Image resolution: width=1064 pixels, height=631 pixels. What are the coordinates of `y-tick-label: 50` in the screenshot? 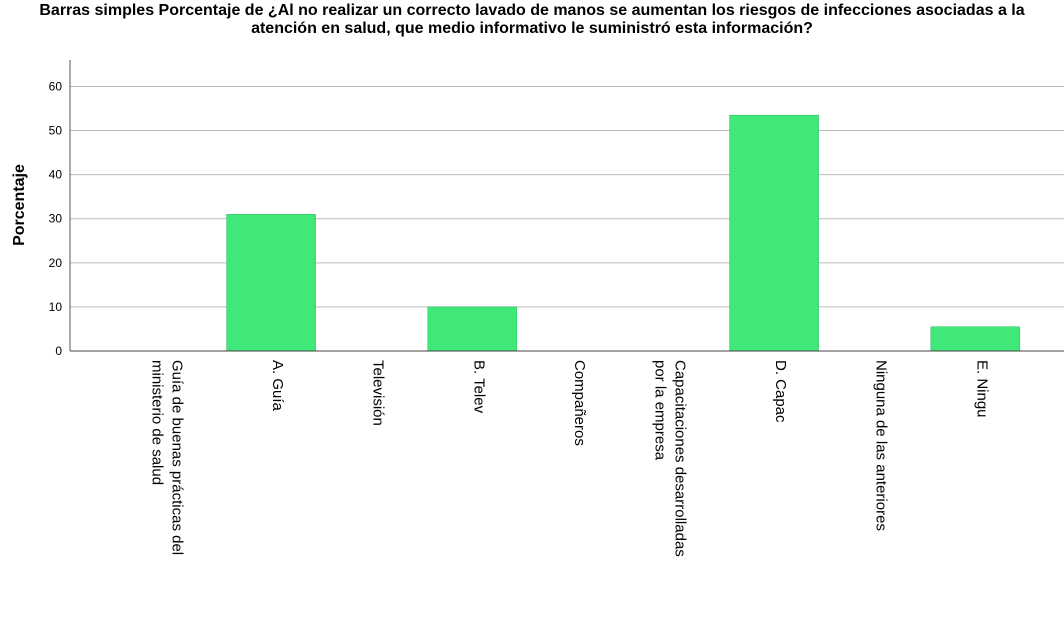 It's located at (56, 131).